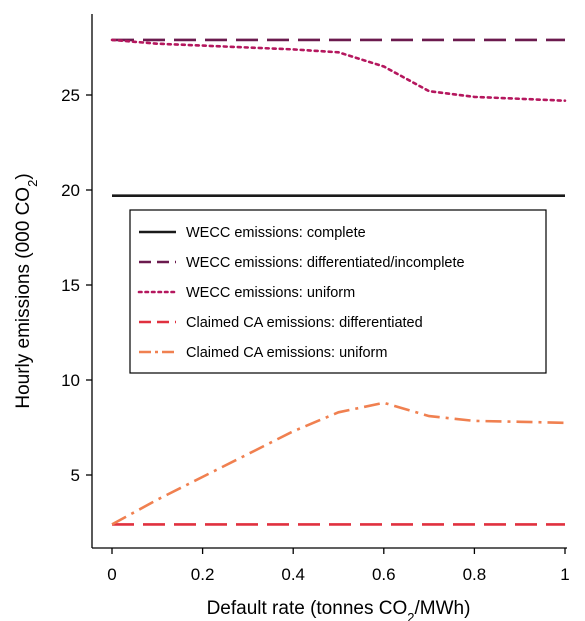 This screenshot has height=621, width=585. What do you see at coordinates (293, 574) in the screenshot?
I see `x-tick-label: 0.4` at bounding box center [293, 574].